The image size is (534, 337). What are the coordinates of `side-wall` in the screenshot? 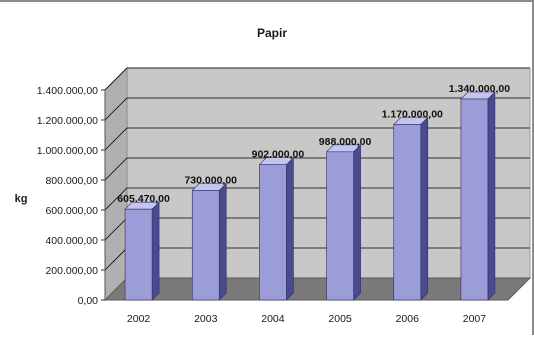 It's located at (116, 184).